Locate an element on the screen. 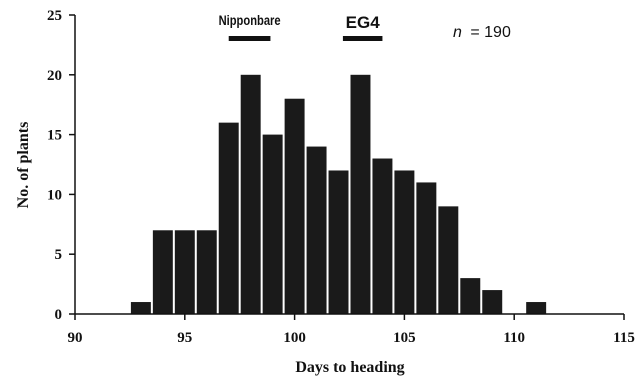 The image size is (637, 377). x-tick-label-110: 110 is located at coordinates (514, 338).